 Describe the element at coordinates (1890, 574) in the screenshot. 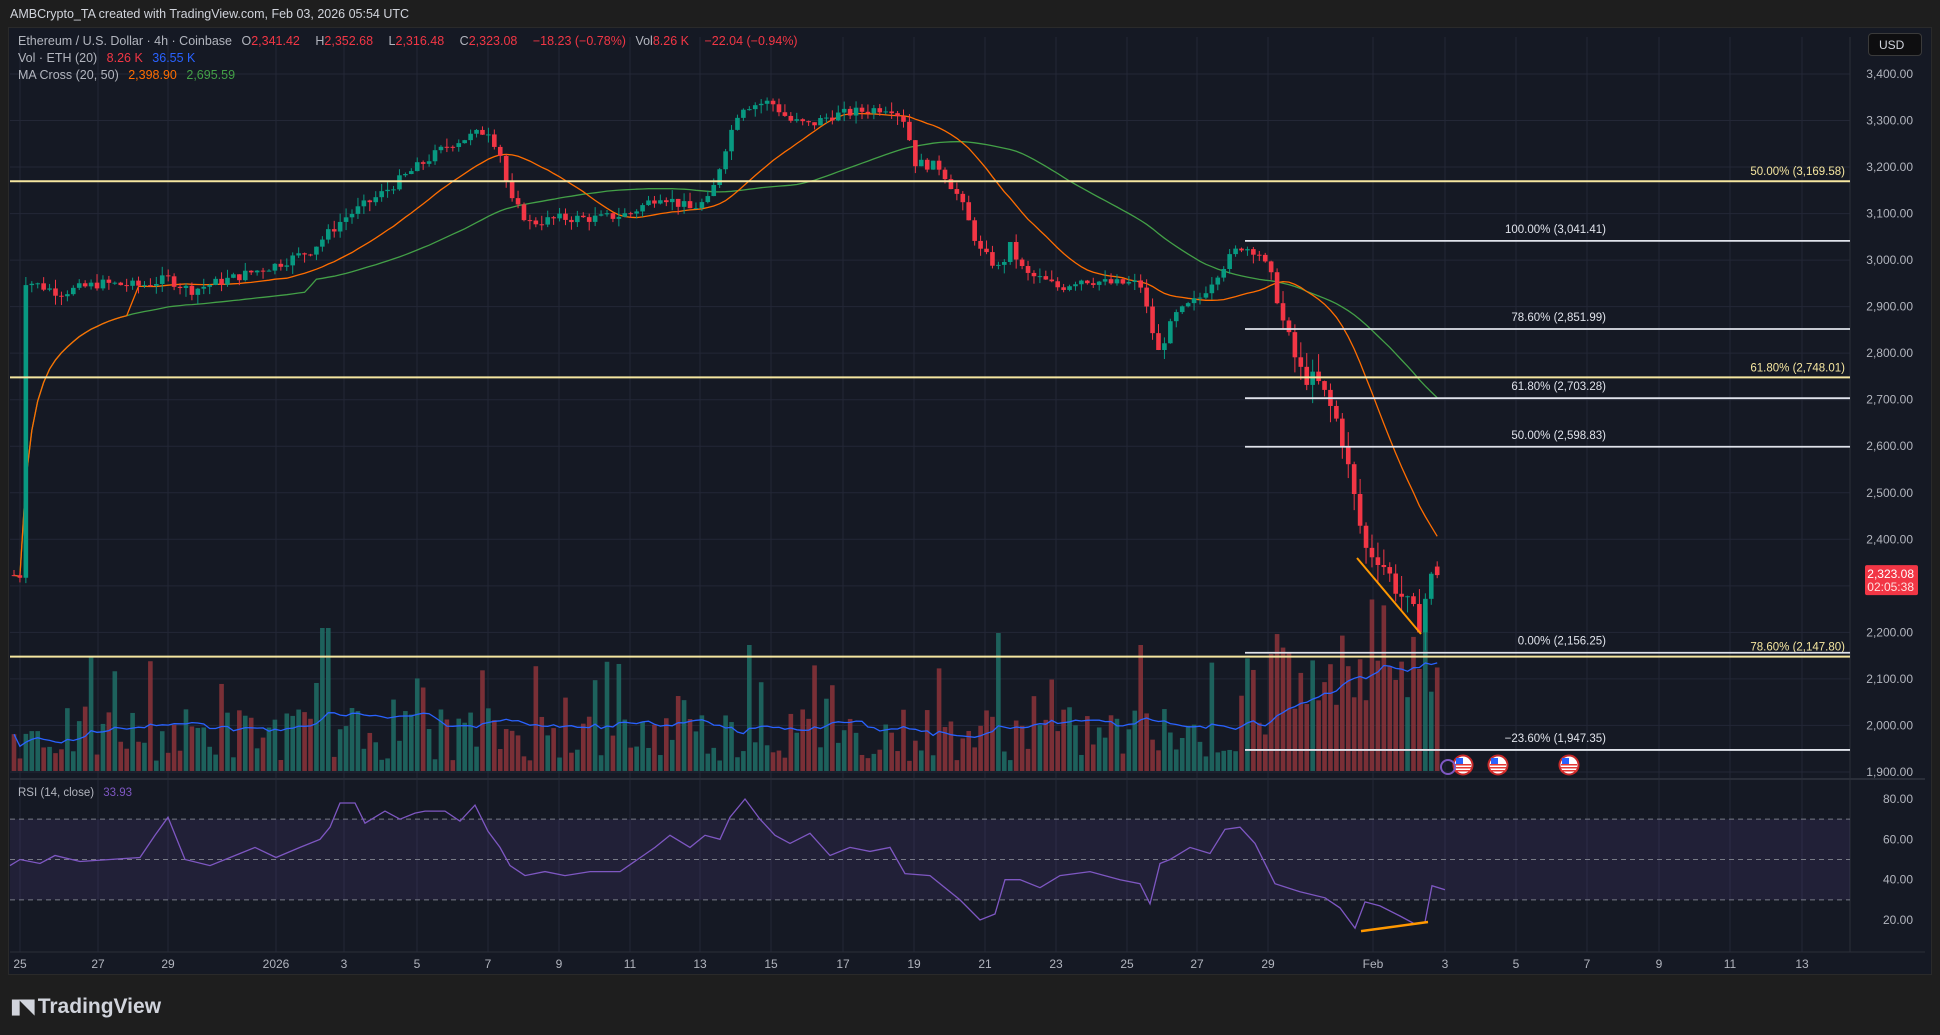

I see `last-price: 2,323.08` at that location.